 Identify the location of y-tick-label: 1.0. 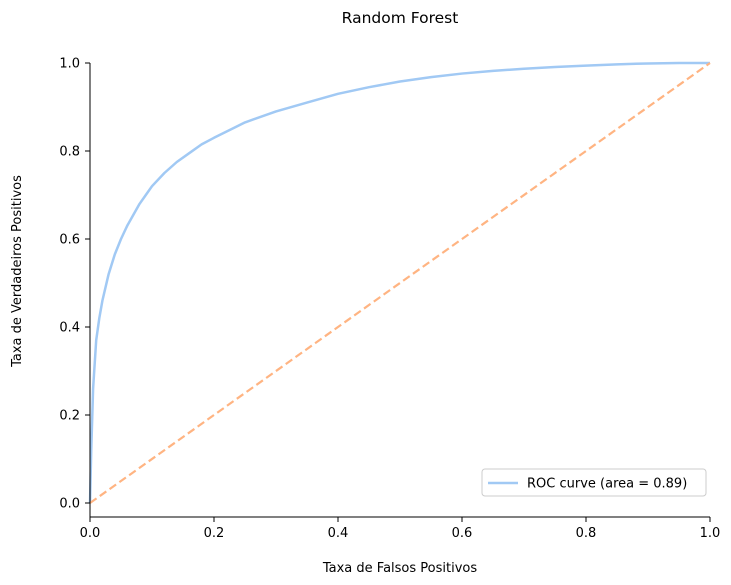
(69, 64).